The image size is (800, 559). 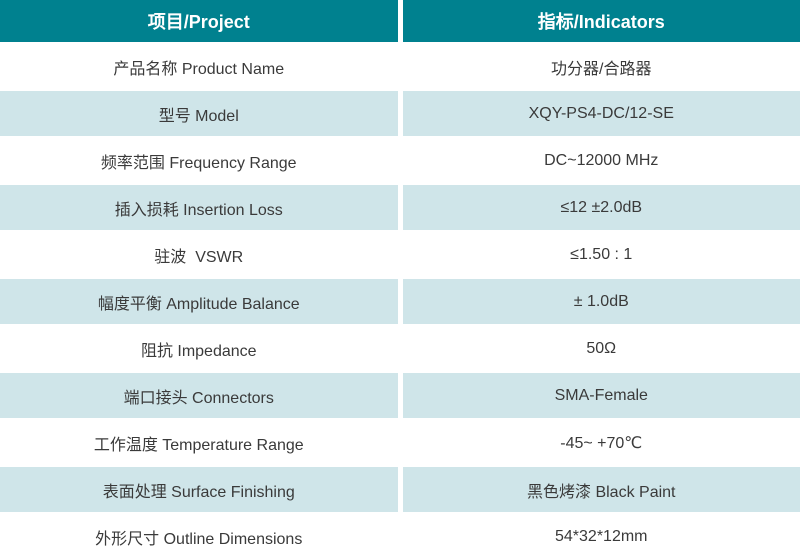 I want to click on table-row-outline-dimensions: 外形尺寸 Outline Dimensions 54*32*12mm, so click(x=400, y=535).